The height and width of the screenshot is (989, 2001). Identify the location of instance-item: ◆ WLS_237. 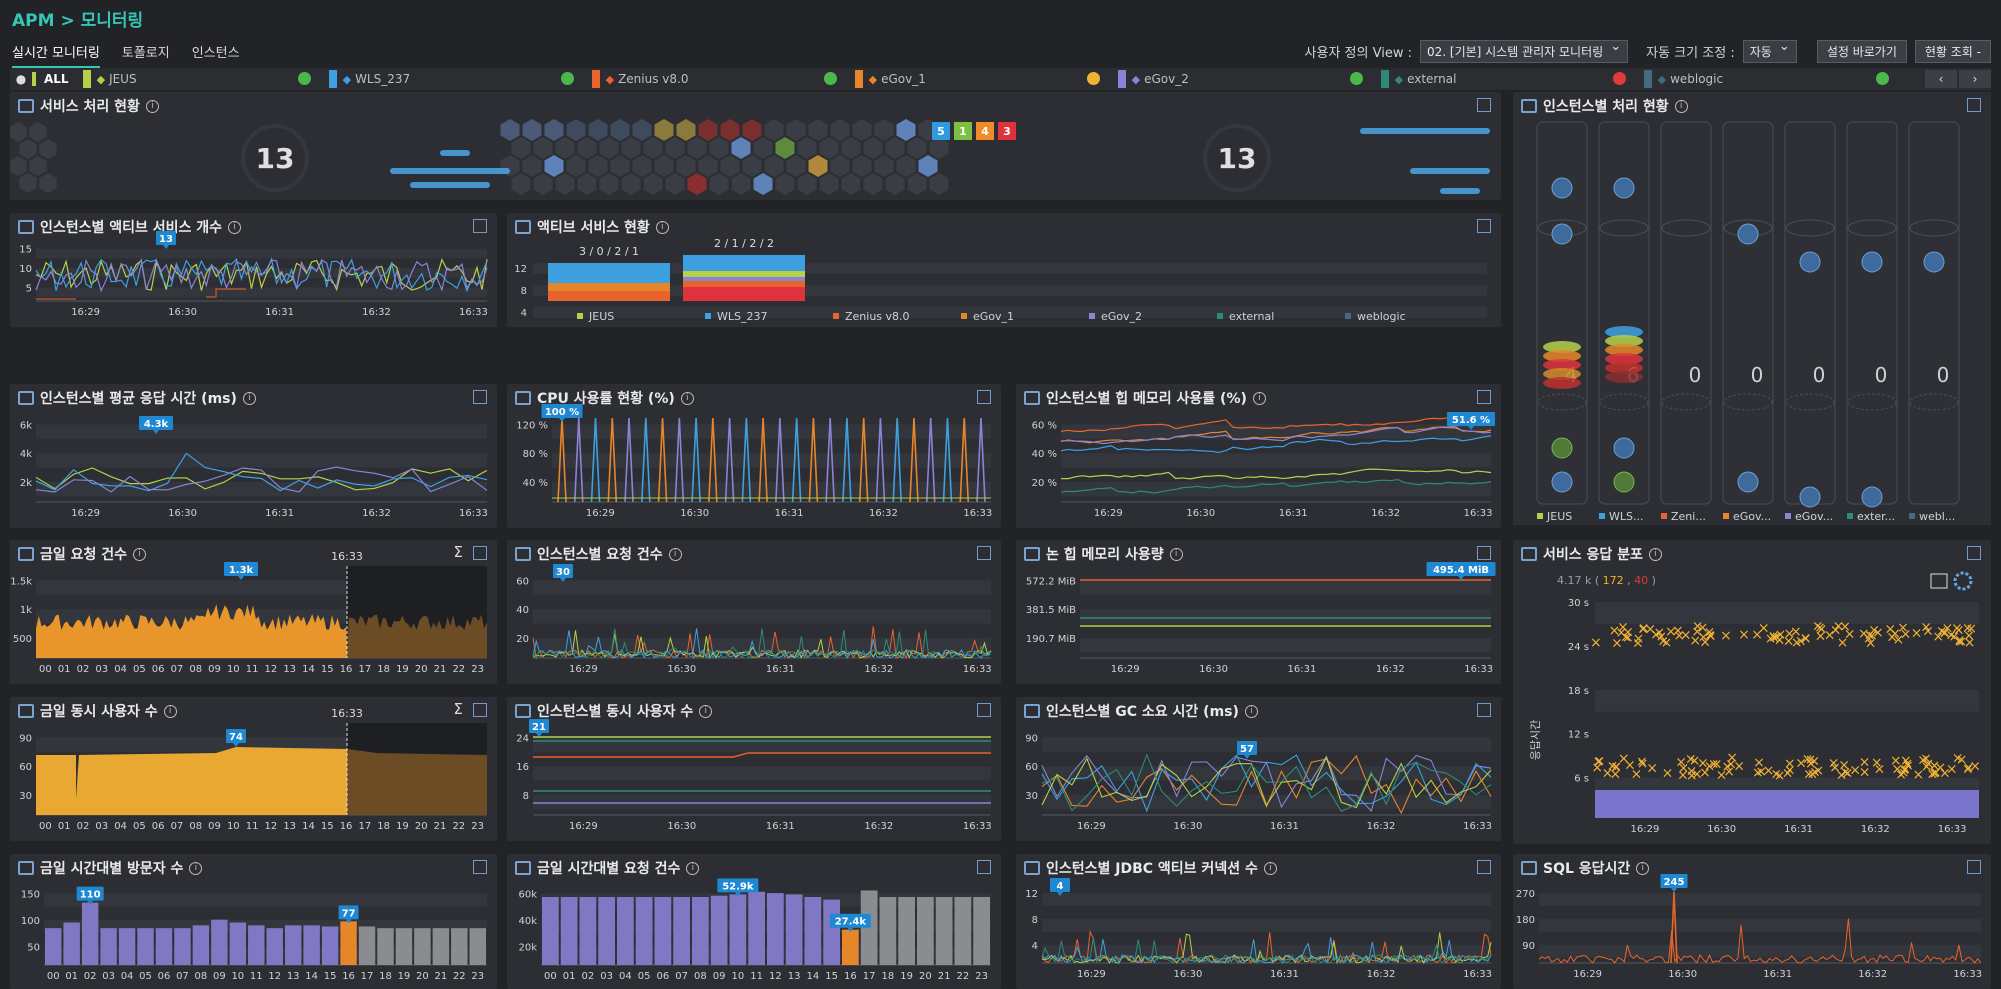
(460, 79).